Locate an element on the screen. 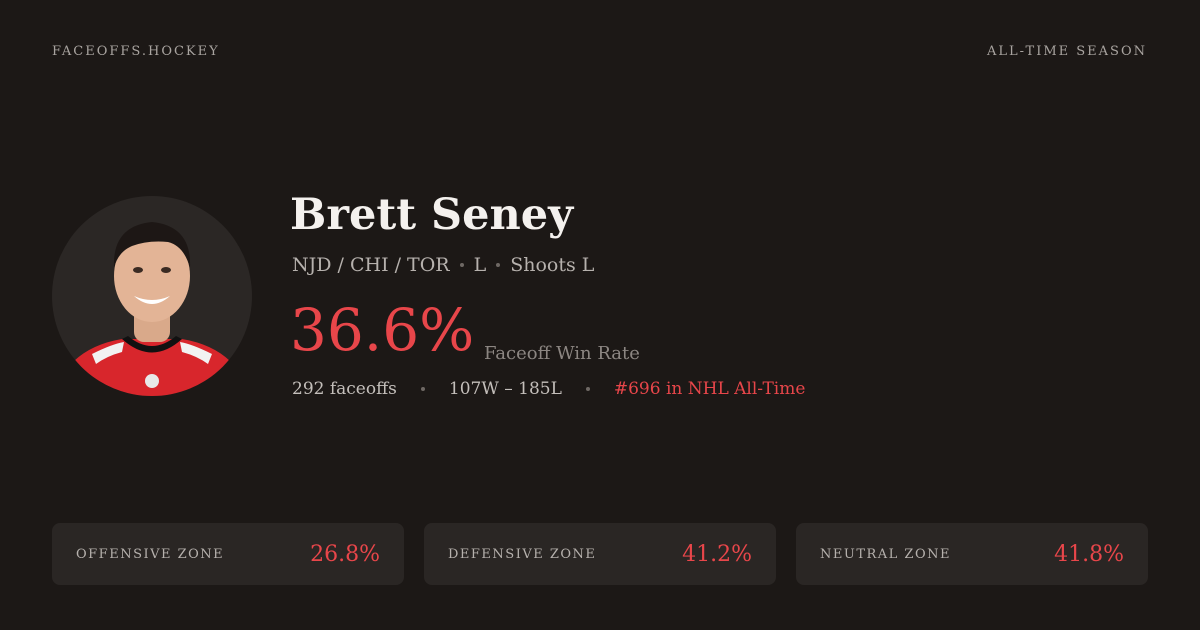 The width and height of the screenshot is (1200, 630). shoots: Shoots L is located at coordinates (552, 265).